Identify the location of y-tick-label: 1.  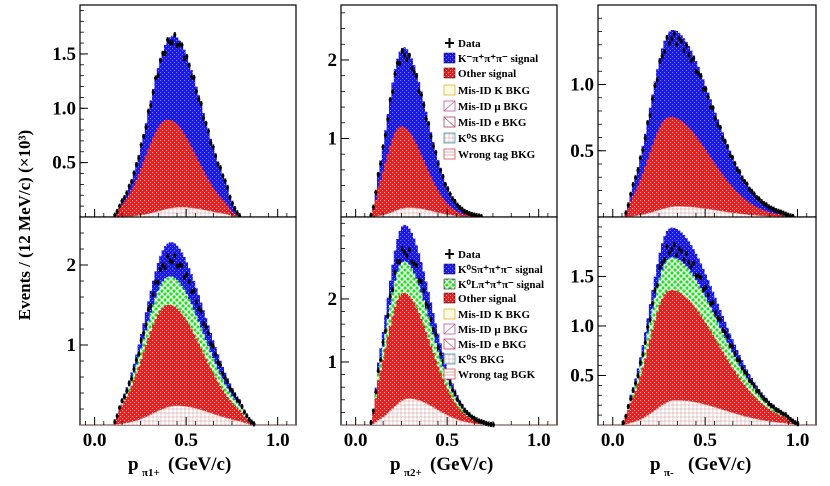
(333, 362).